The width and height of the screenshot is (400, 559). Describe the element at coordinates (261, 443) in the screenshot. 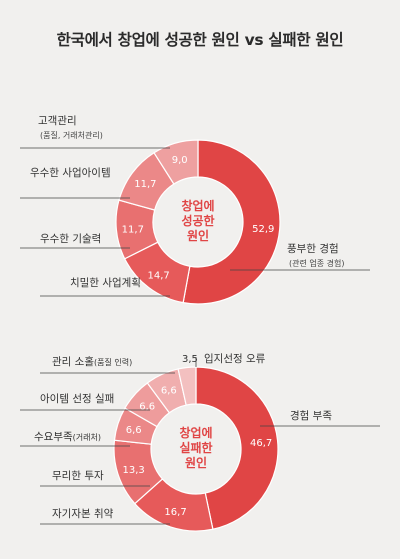

I see `slice-value-label: 46,7` at that location.